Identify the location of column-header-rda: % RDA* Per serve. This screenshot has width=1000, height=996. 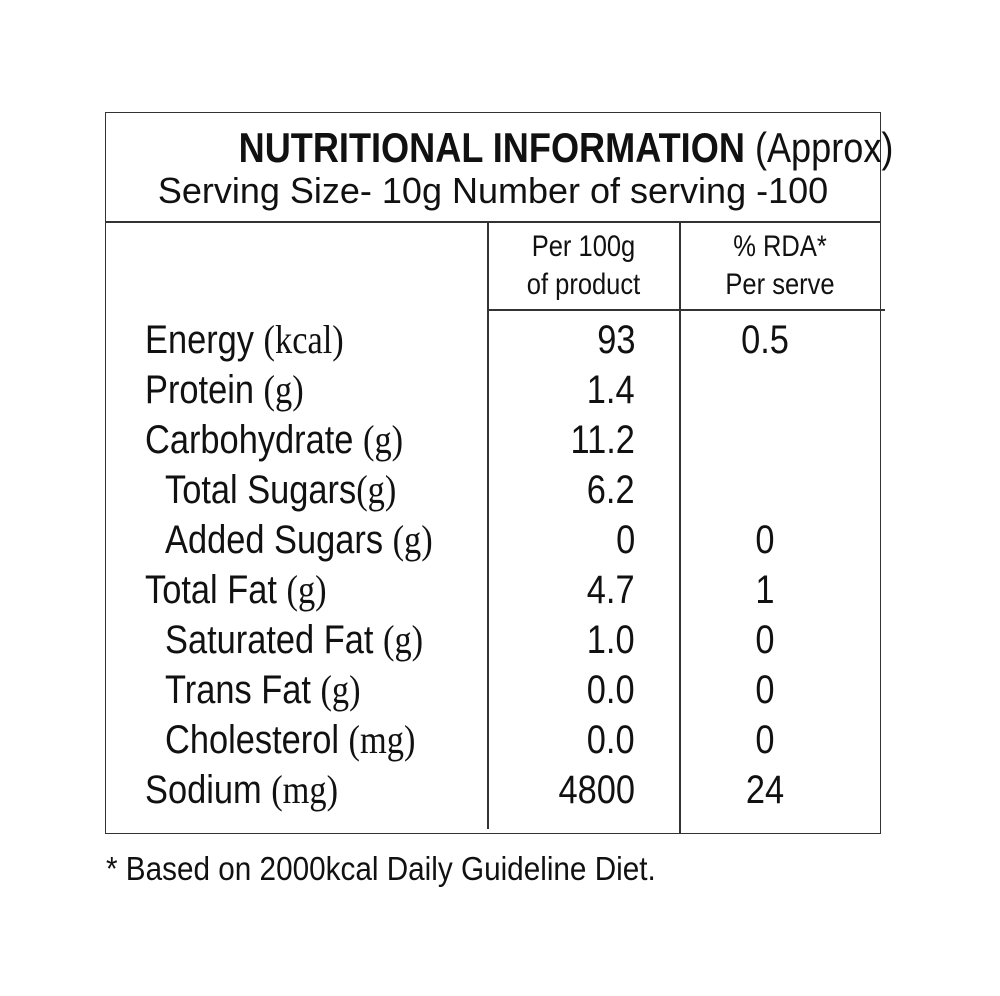
(780, 265).